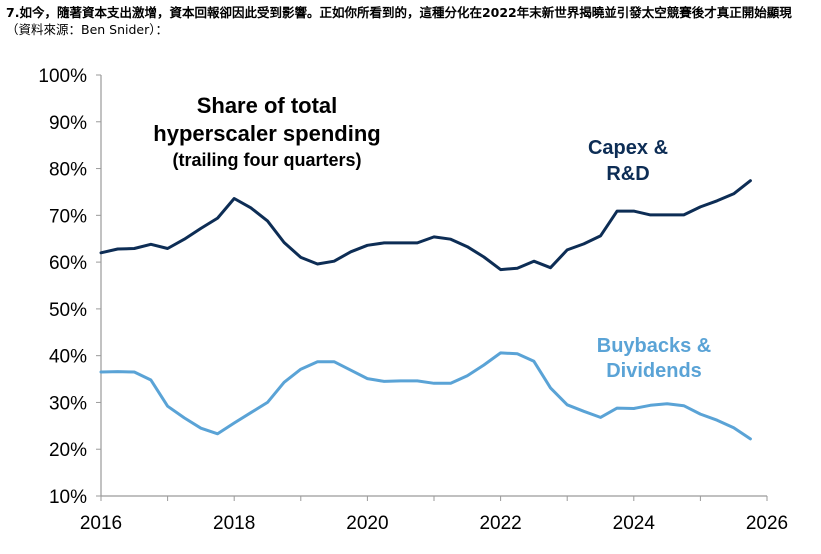 Image resolution: width=821 pixels, height=554 pixels. I want to click on series-line-capex-rd, so click(425, 225).